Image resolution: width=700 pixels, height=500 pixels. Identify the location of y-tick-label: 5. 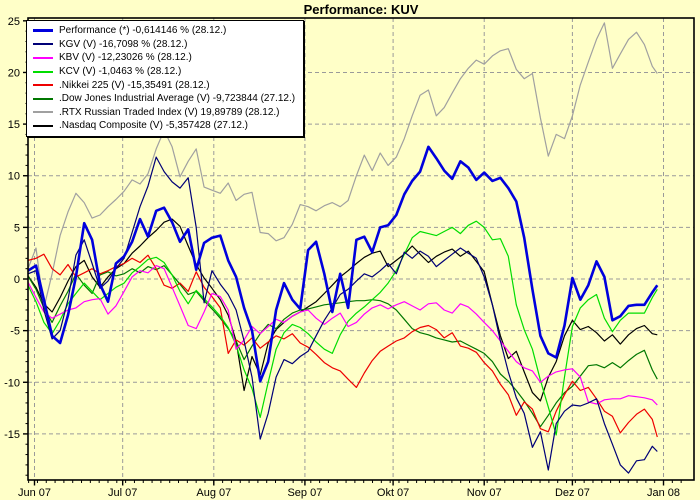
(17, 228).